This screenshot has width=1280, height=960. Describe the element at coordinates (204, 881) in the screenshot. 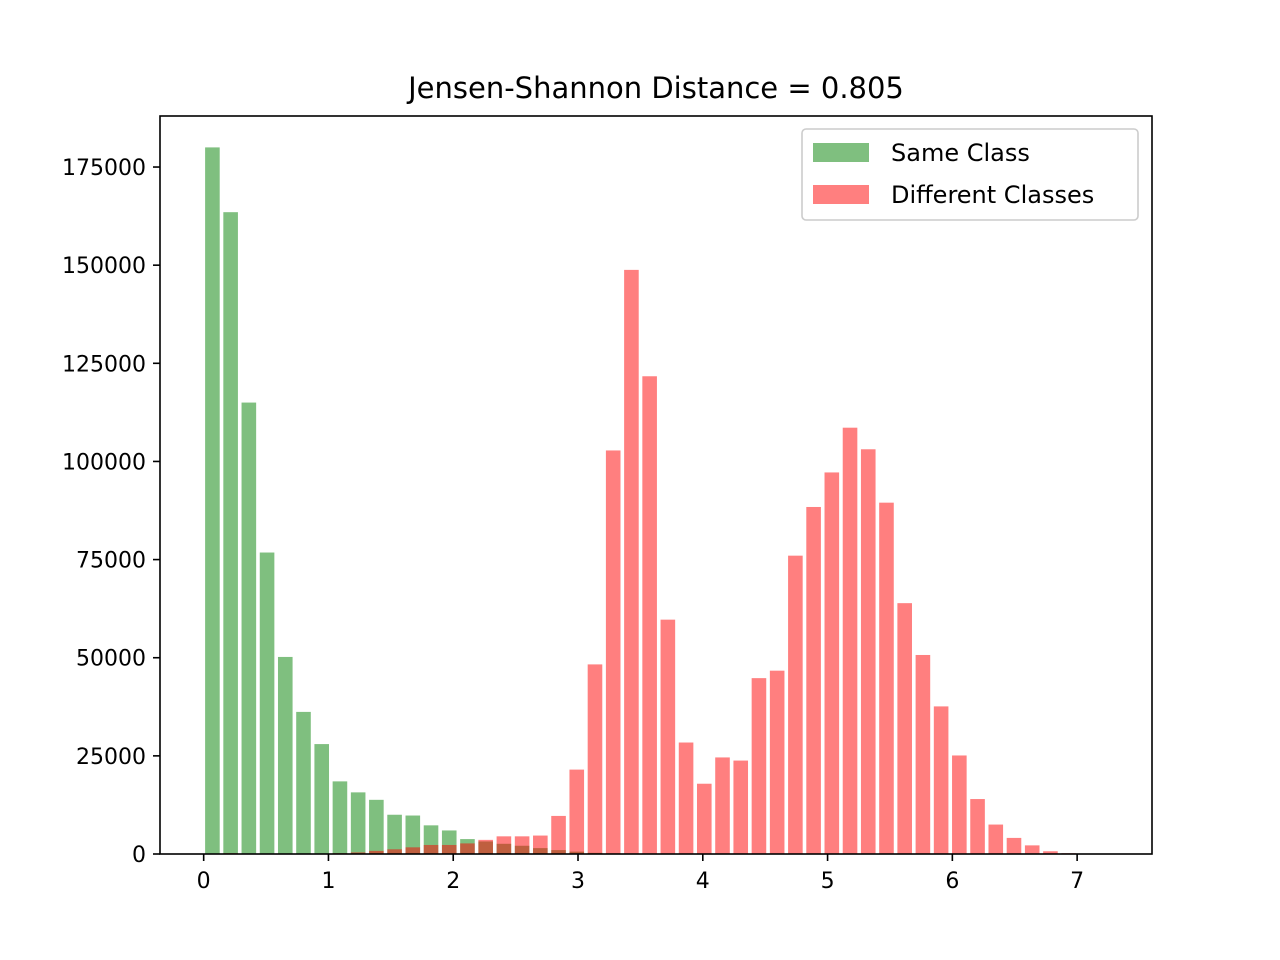

I see `x-tick-label: 0` at that location.